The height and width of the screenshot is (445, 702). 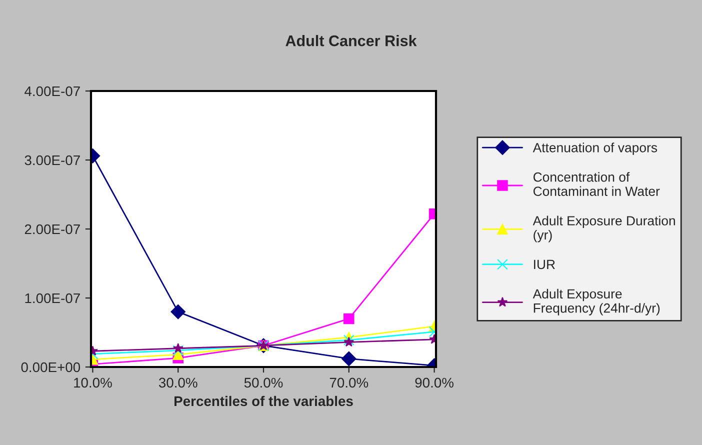 What do you see at coordinates (544, 265) in the screenshot?
I see `legend-label: IUR` at bounding box center [544, 265].